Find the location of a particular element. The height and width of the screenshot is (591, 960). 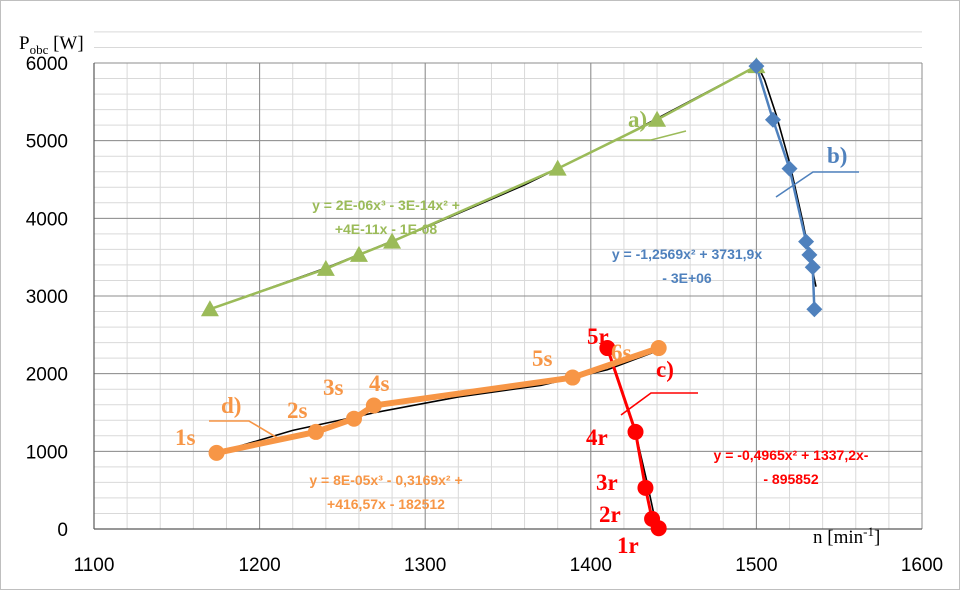

trendline-equation: y = -0,4965x² + 1337,2x- - 895852 is located at coordinates (791, 467).